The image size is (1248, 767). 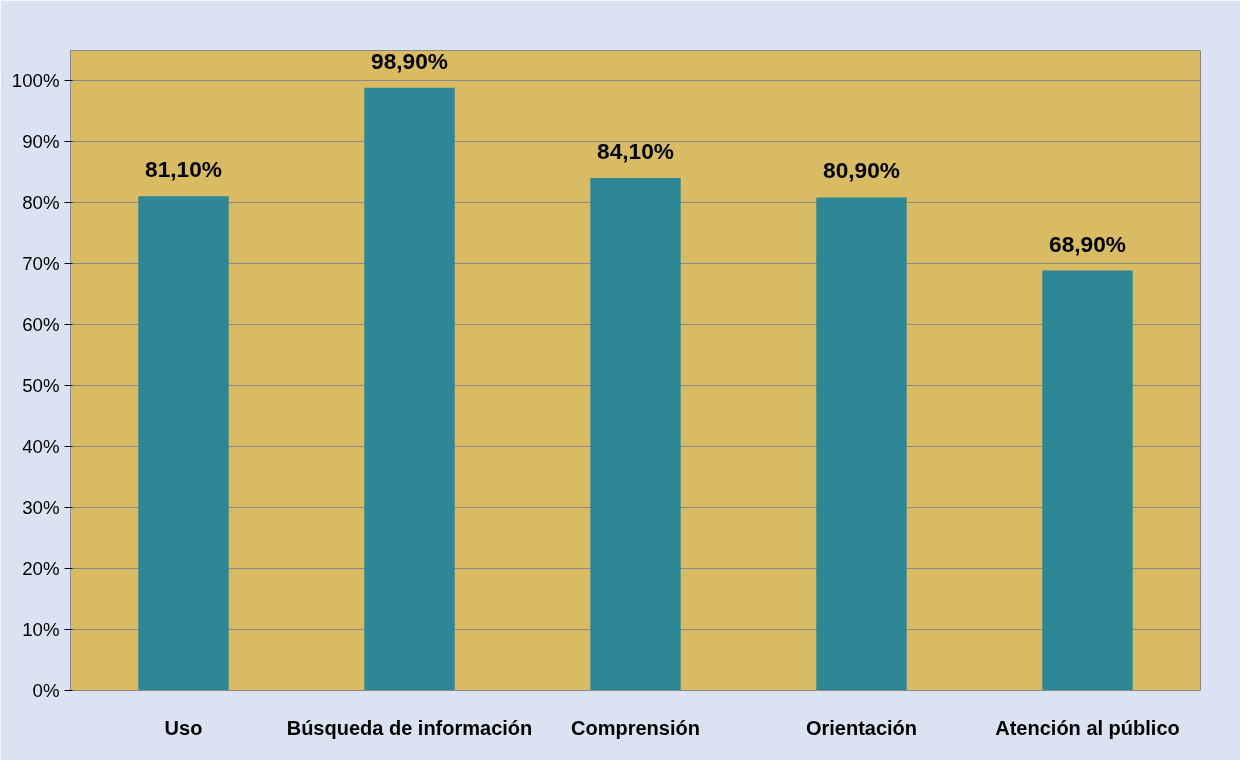 What do you see at coordinates (41, 630) in the screenshot?
I see `y-tick-label: 10%` at bounding box center [41, 630].